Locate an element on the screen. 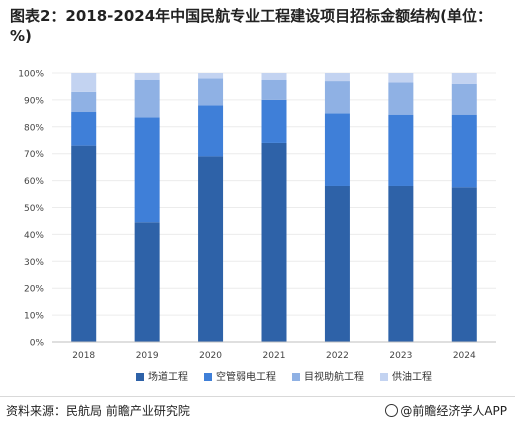 Image resolution: width=515 pixels, height=431 pixels. x-tick-label: 2020 is located at coordinates (210, 356).